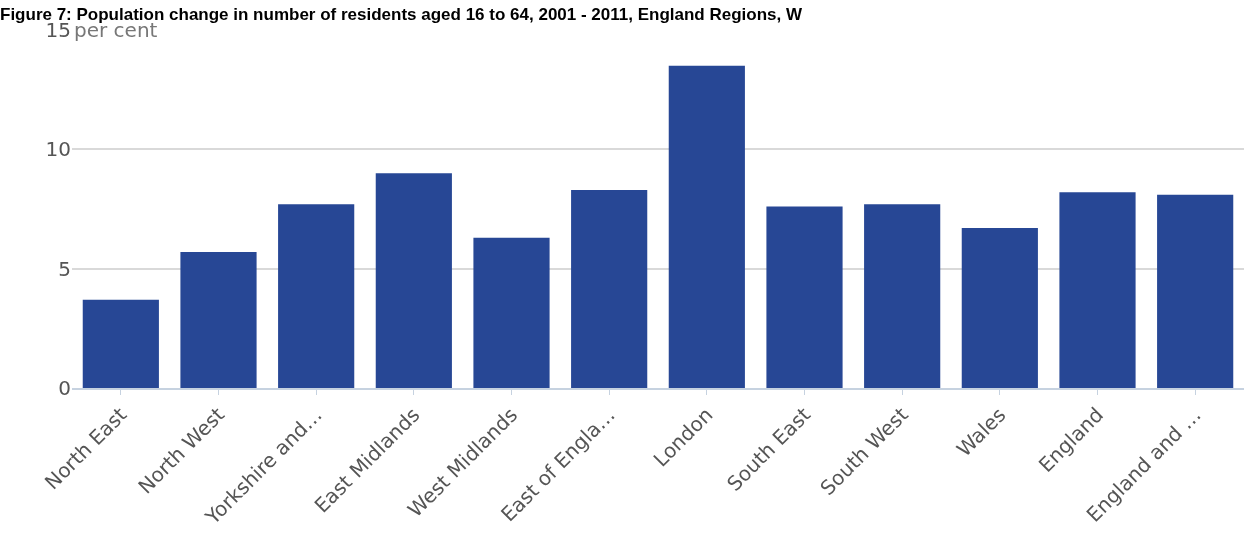  Describe the element at coordinates (64, 268) in the screenshot. I see `y-tick-label: 5` at that location.